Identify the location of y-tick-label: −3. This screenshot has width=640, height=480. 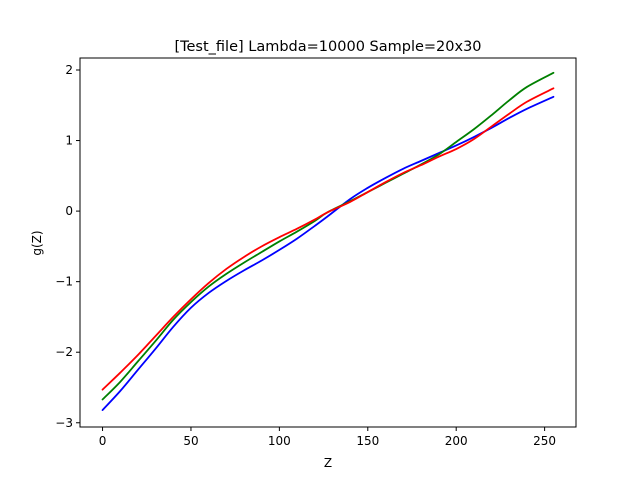
(64, 423).